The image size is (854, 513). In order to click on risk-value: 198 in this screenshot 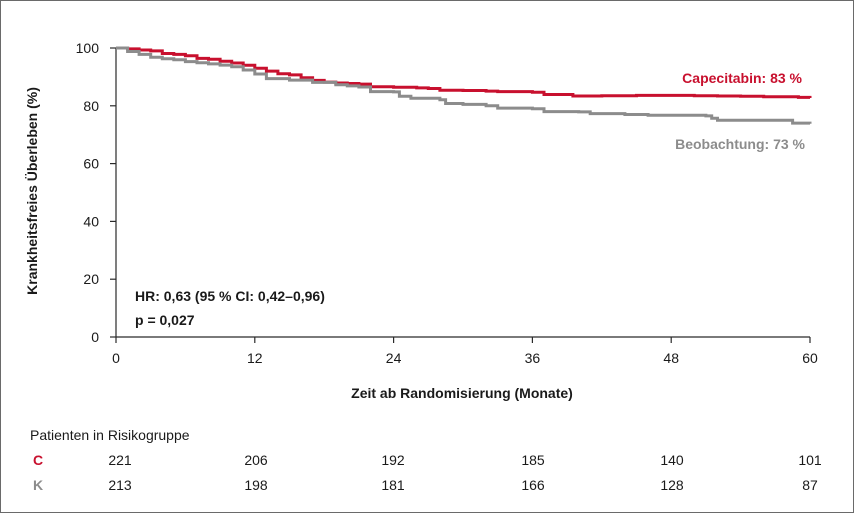, I will do `click(256, 485)`.